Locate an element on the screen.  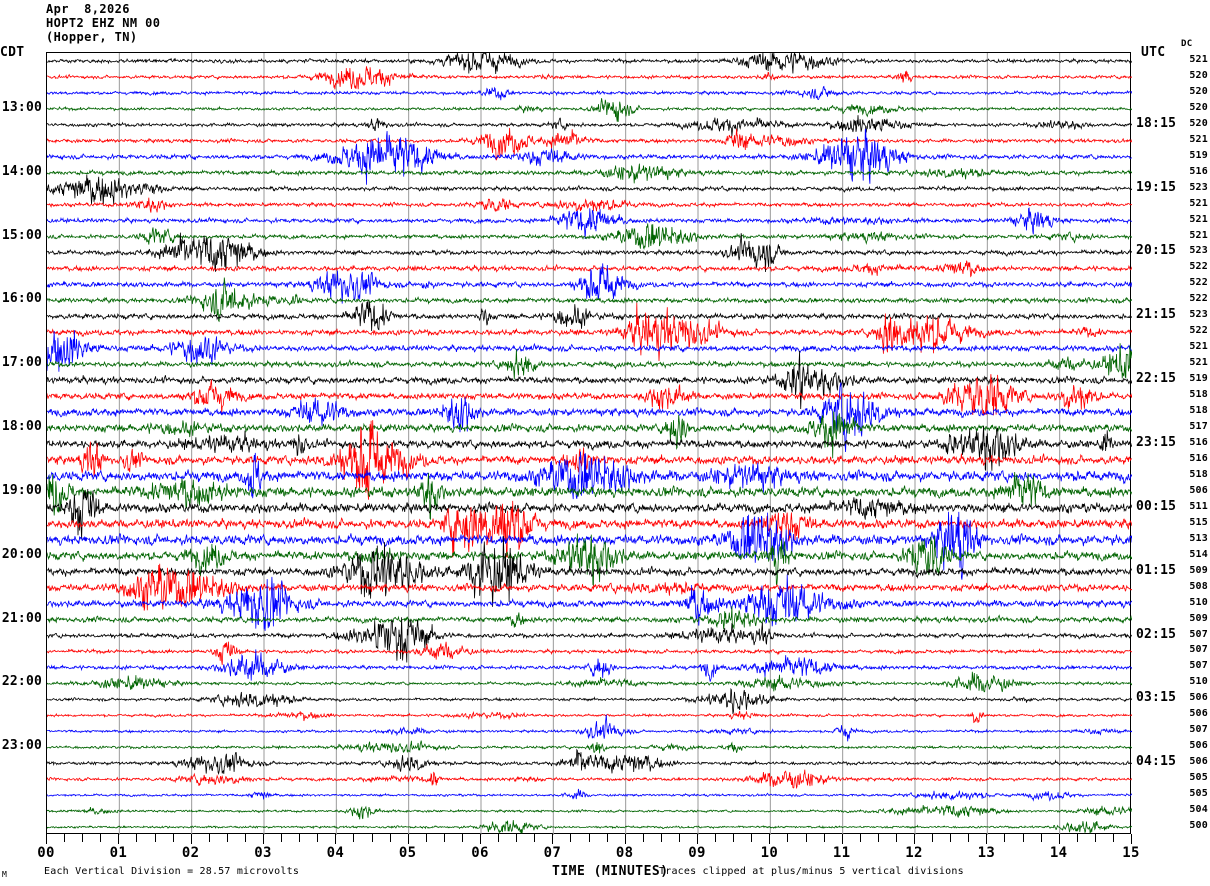
dc-offset-value: 505 is located at coordinates (1198, 778).